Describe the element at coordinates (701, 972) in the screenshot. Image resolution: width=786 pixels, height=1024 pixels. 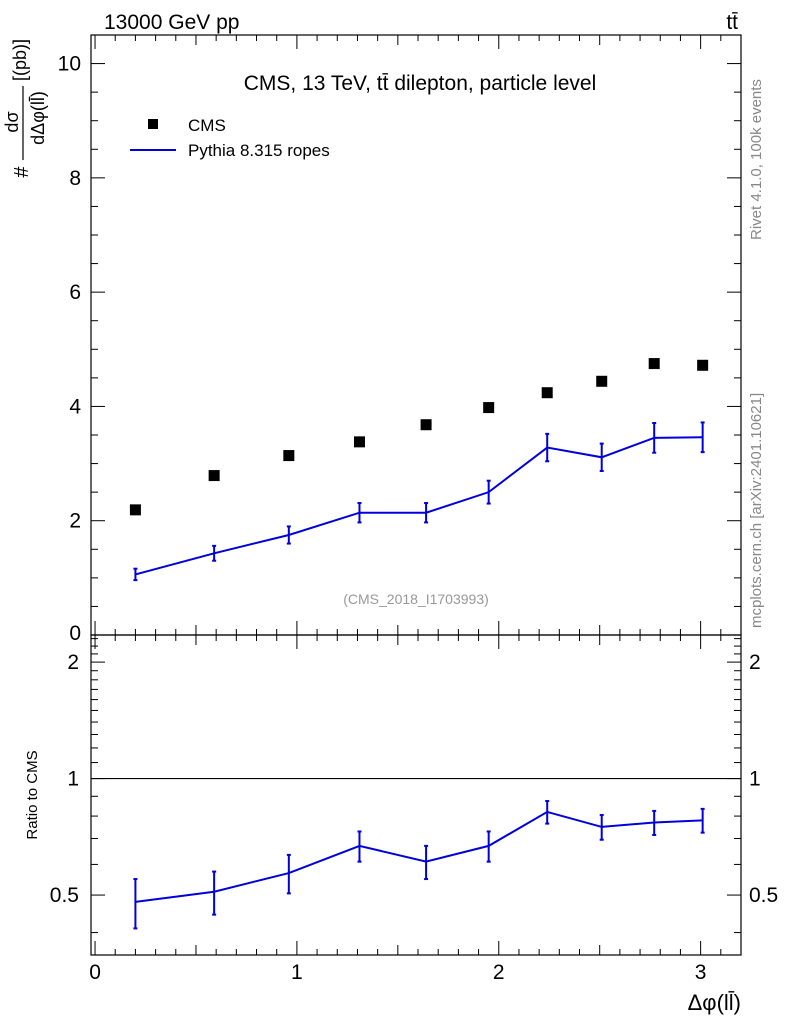
I see `x-tick-label: 3` at that location.